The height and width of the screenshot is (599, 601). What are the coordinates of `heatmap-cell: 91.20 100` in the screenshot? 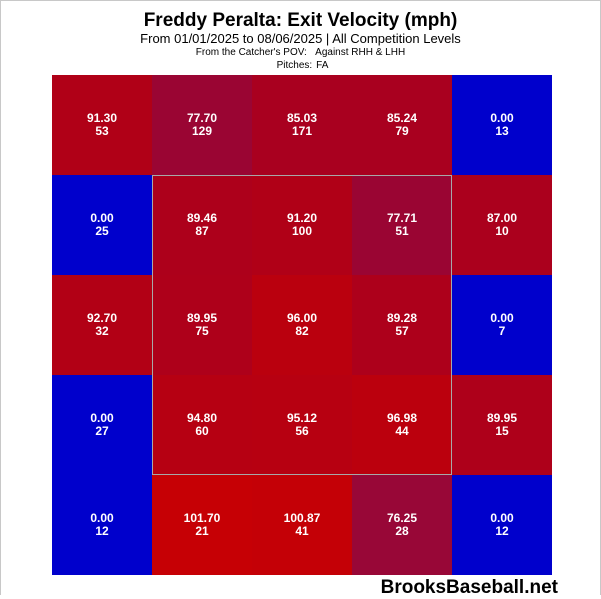 It's located at (302, 225).